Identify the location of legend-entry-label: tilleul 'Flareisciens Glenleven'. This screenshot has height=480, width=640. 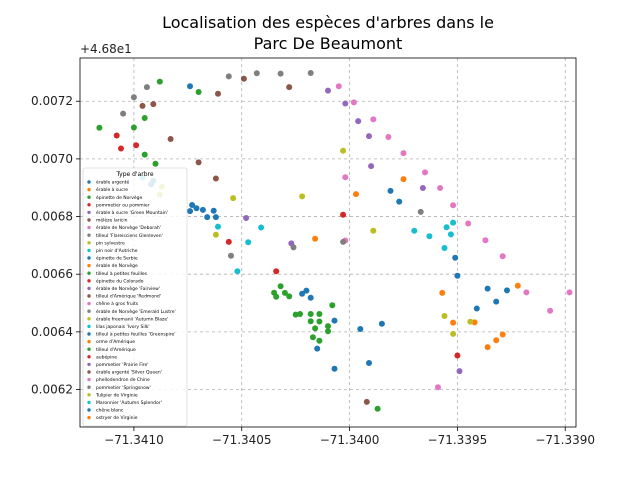
(129, 236).